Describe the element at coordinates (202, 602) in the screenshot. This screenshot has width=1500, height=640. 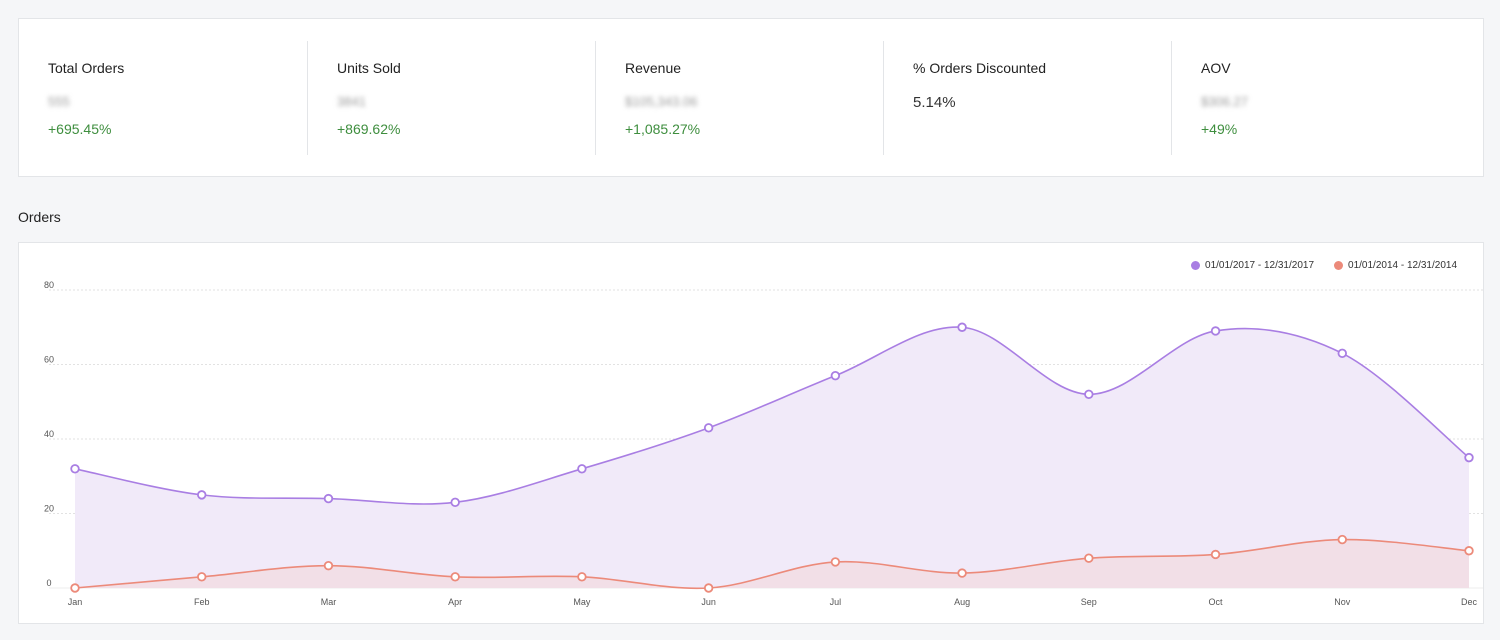
I see `x-tick-label: Feb` at that location.